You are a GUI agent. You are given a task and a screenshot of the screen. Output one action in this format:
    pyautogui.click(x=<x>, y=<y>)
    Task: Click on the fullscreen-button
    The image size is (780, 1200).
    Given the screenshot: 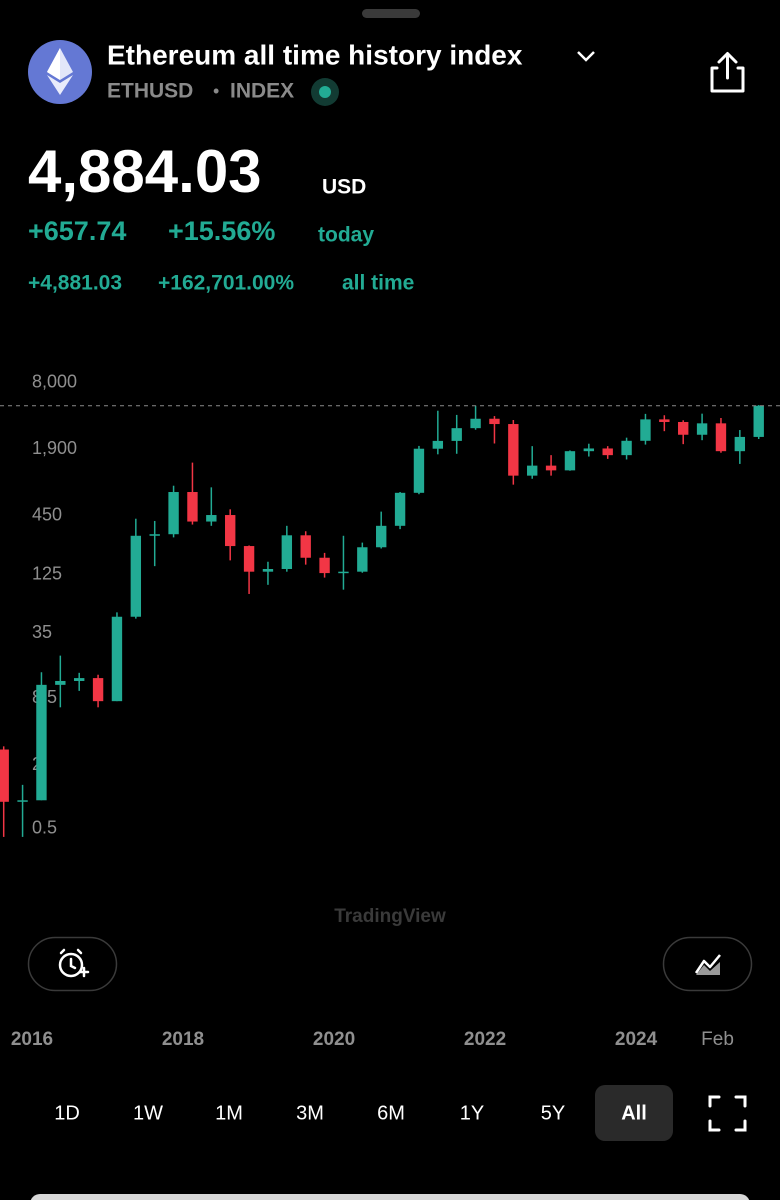 What is the action you would take?
    pyautogui.click(x=727, y=1113)
    